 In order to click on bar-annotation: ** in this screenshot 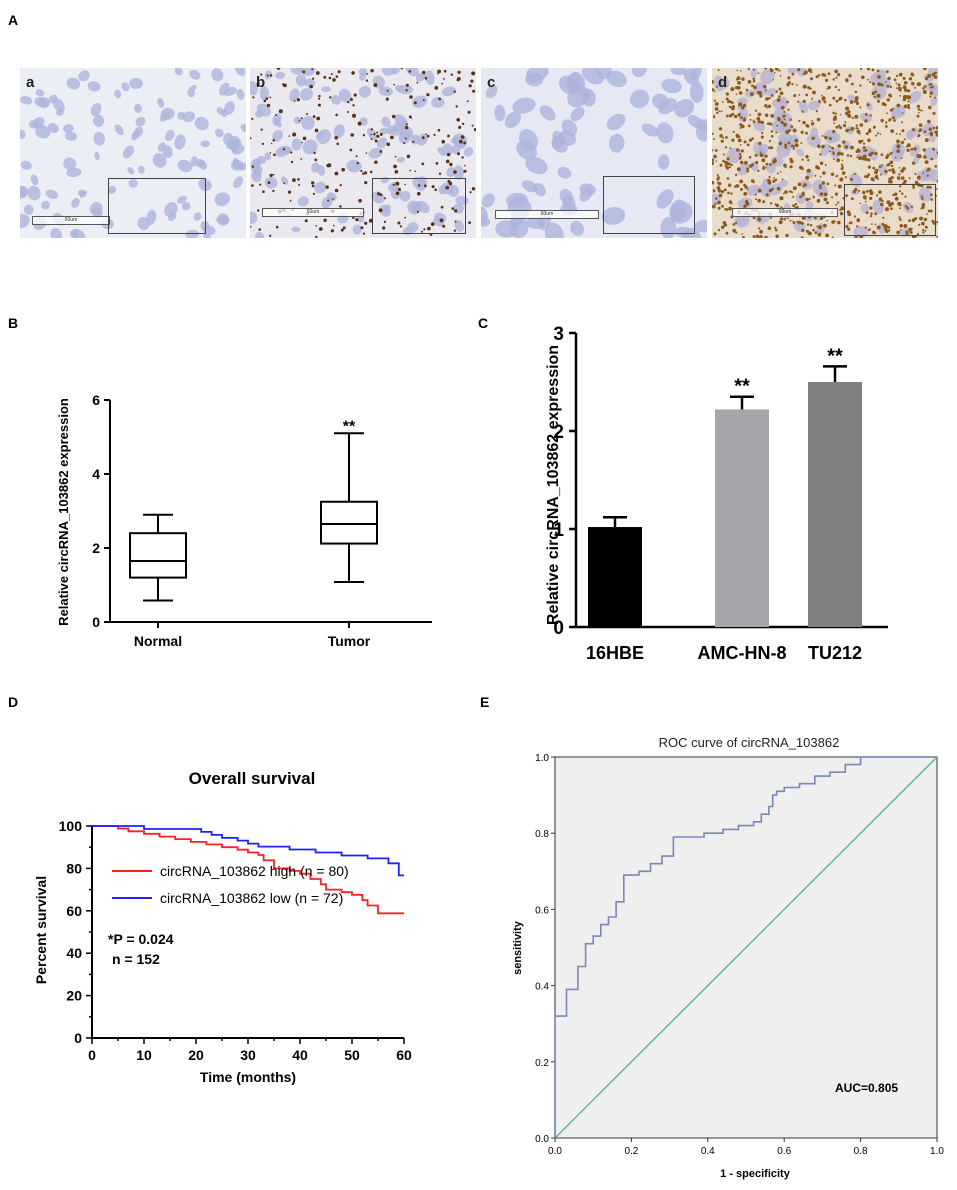, I will do `click(742, 387)`.